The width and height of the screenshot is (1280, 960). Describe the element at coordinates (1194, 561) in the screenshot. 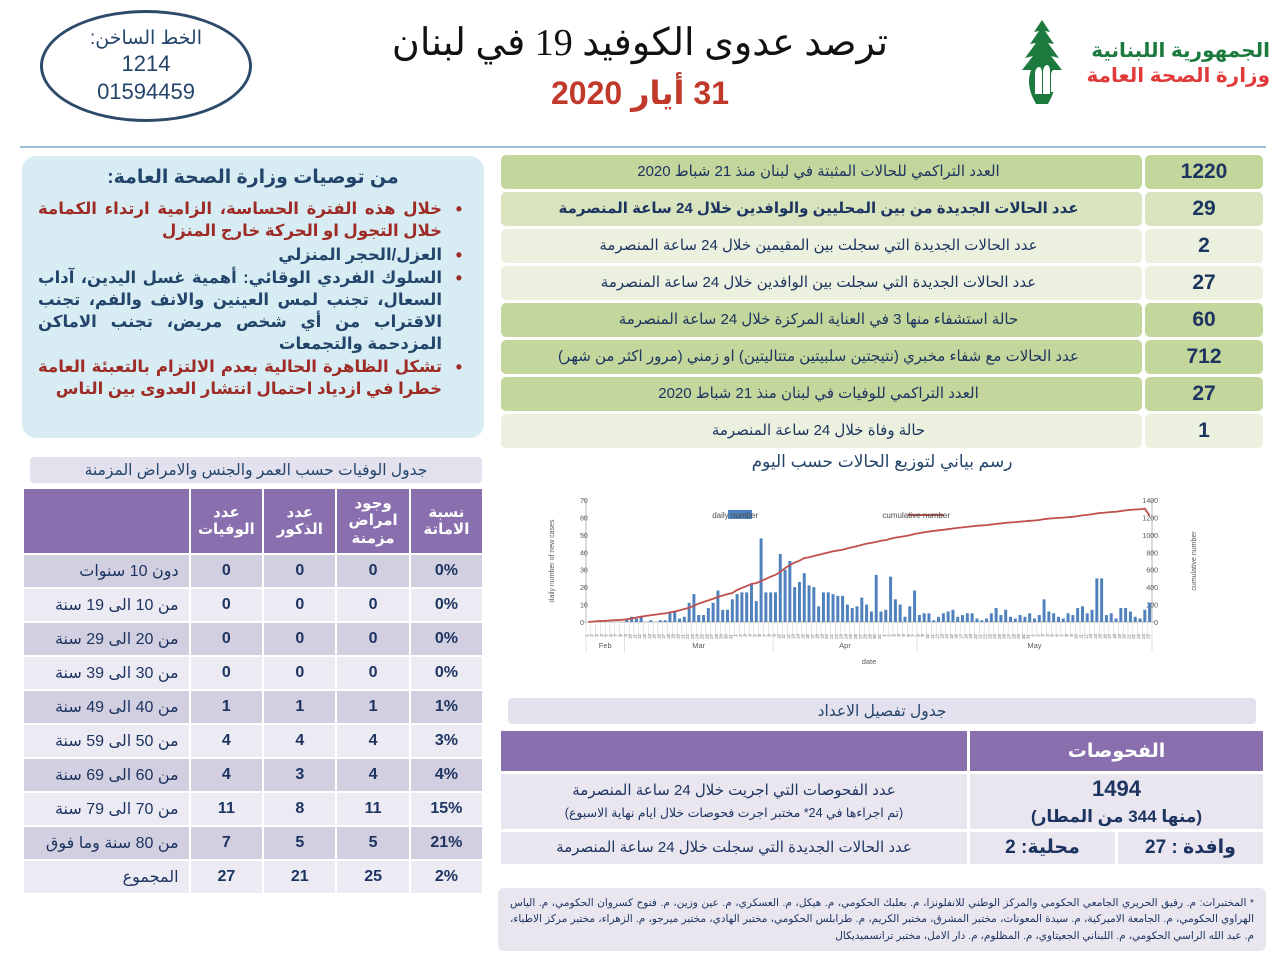

I see `svg-text: cumulative number` at that location.